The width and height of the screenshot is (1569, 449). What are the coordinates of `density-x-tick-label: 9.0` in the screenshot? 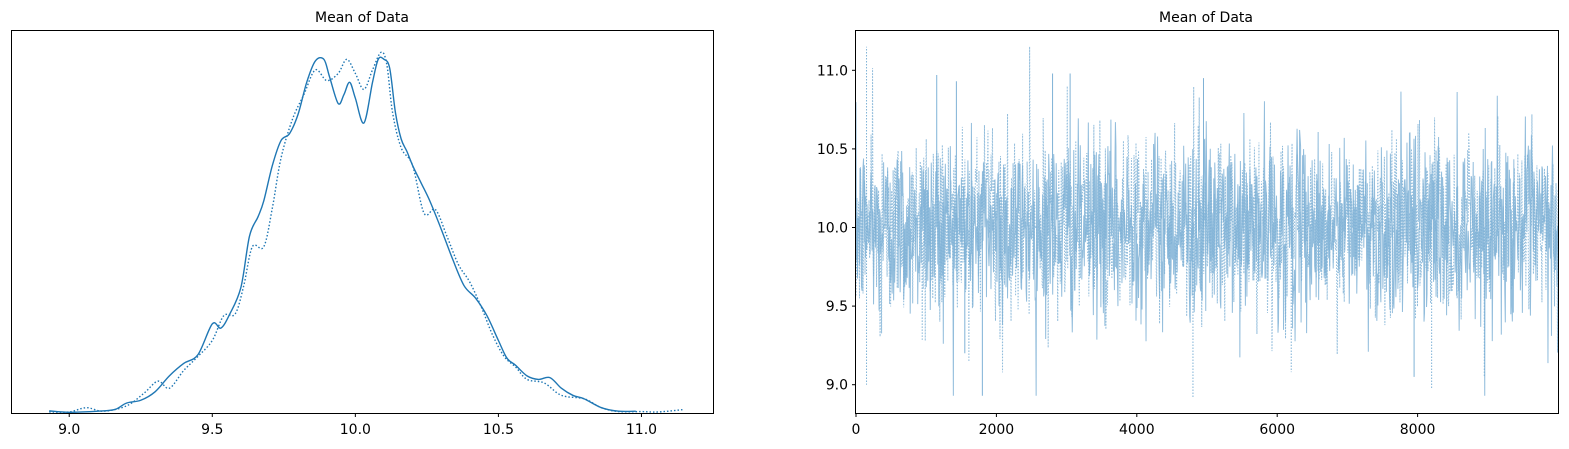 It's located at (69, 430).